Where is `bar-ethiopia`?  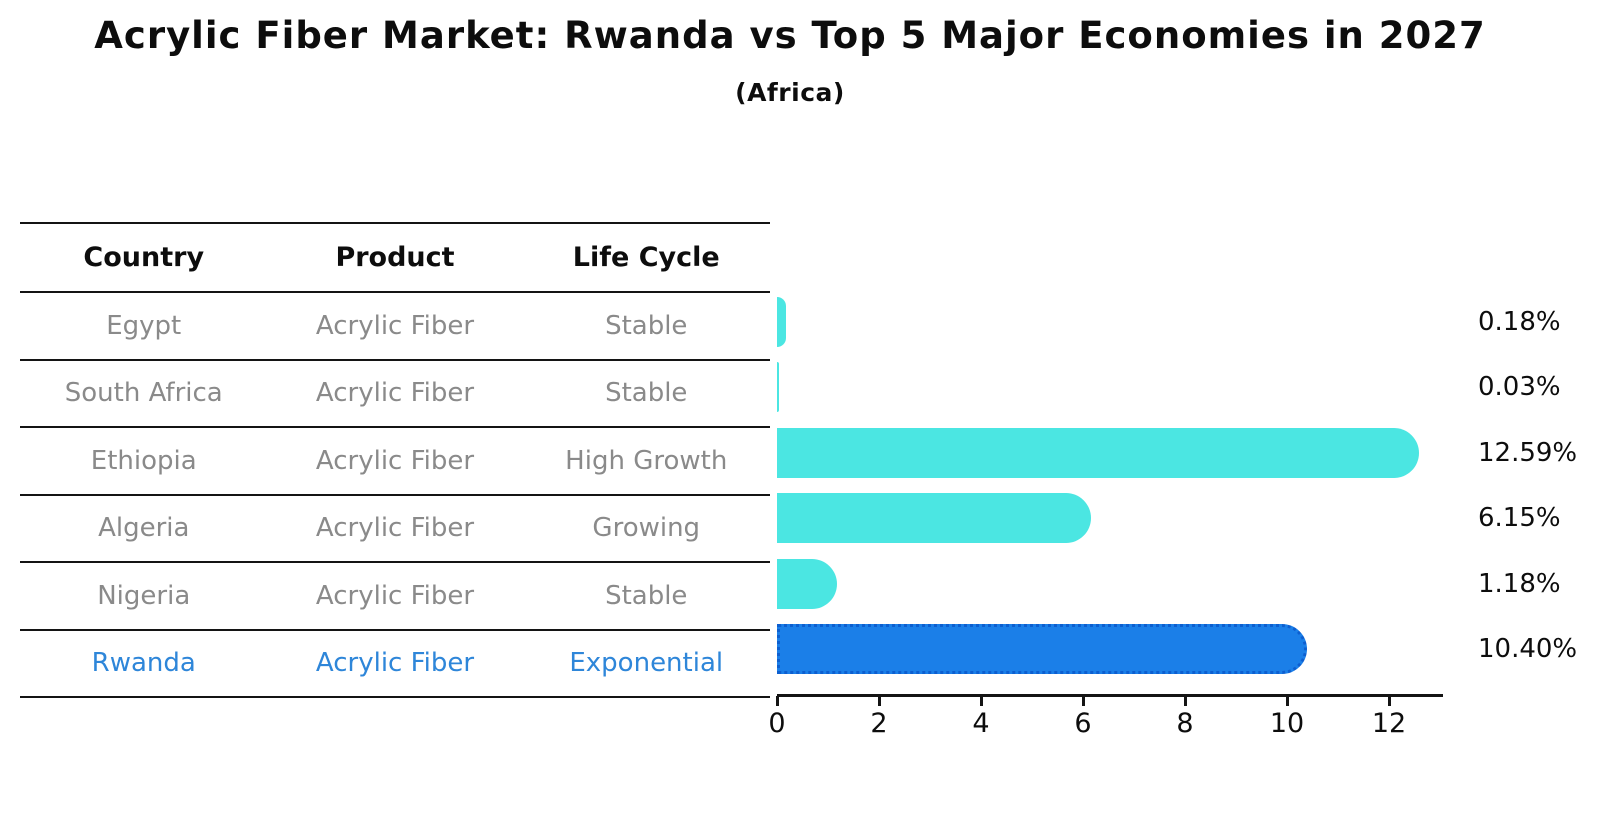 bar-ethiopia is located at coordinates (1098, 452).